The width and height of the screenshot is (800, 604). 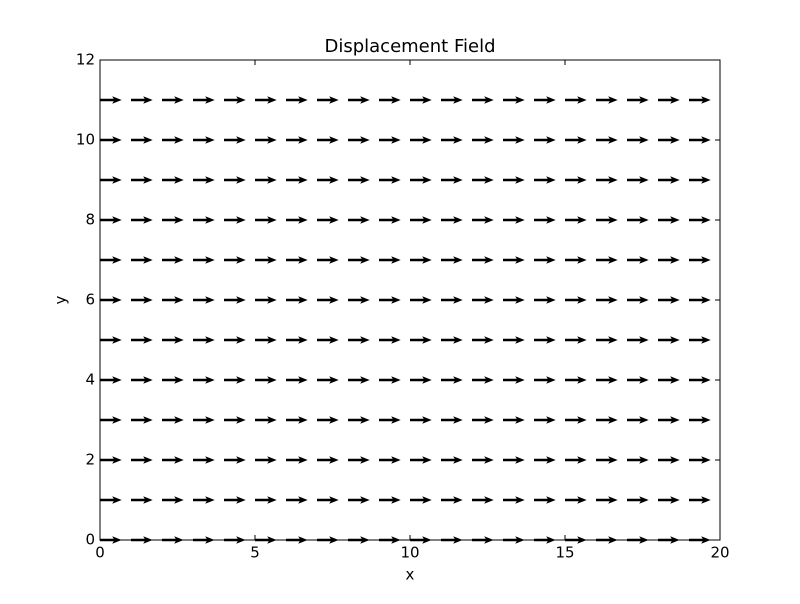 What do you see at coordinates (719, 553) in the screenshot?
I see `x-tick-label: 20` at bounding box center [719, 553].